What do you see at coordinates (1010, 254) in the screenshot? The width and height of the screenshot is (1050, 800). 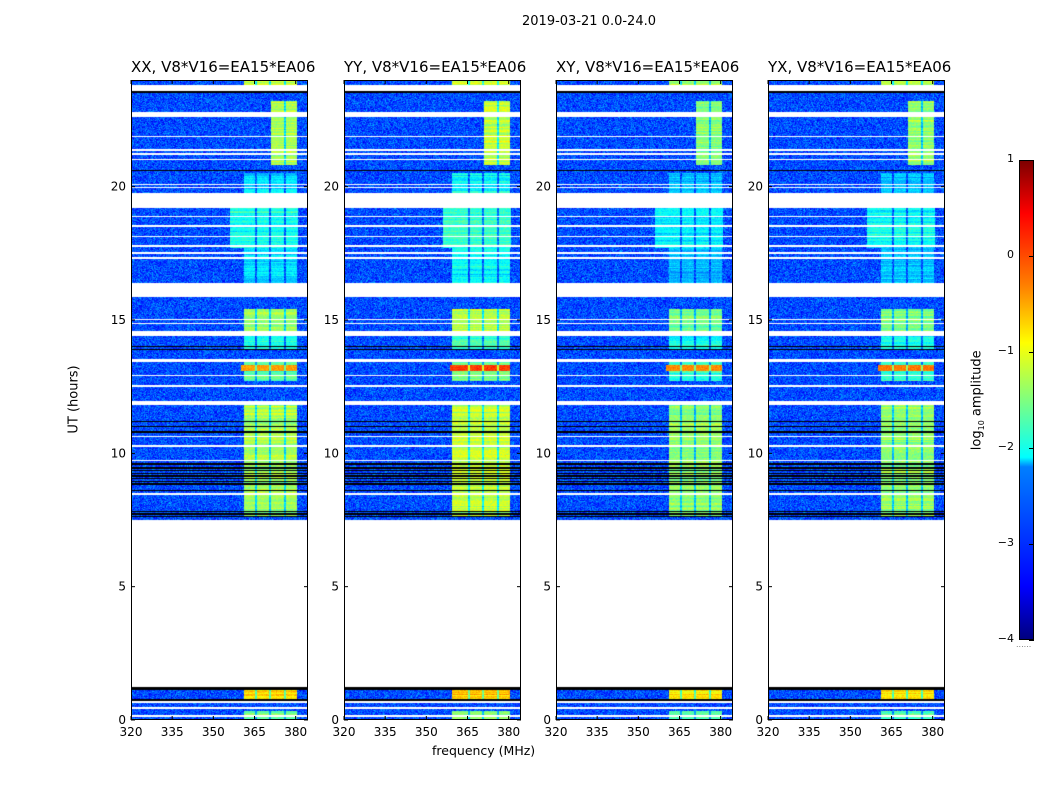 I see `colorbar-tick-label: 0` at bounding box center [1010, 254].